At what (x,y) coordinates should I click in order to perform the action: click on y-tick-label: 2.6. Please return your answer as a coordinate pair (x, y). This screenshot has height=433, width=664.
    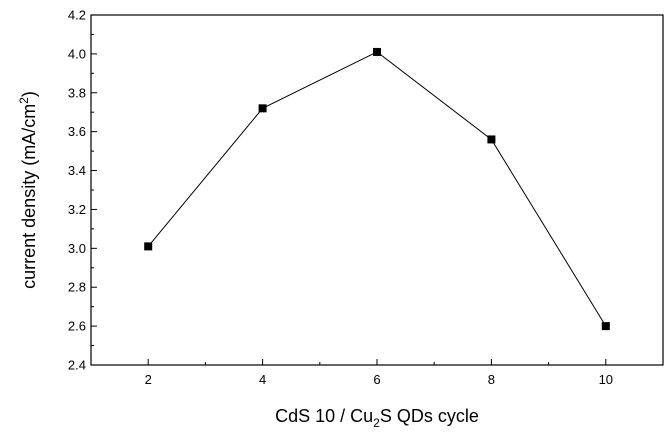
    Looking at the image, I should click on (77, 326).